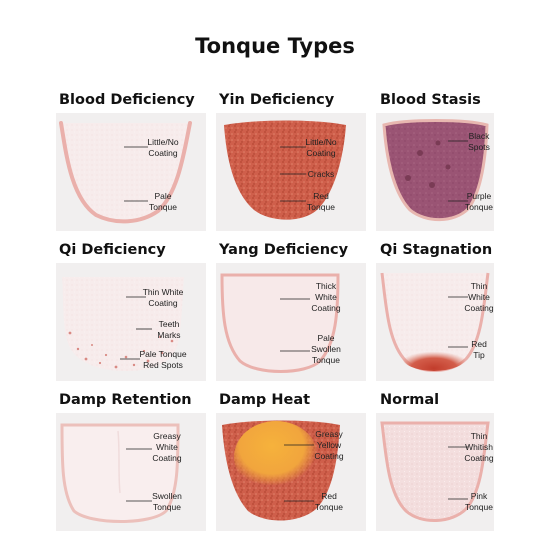 The height and width of the screenshot is (551, 550). Describe the element at coordinates (167, 501) in the screenshot. I see `annotation-label: Swollen Tonque` at that location.